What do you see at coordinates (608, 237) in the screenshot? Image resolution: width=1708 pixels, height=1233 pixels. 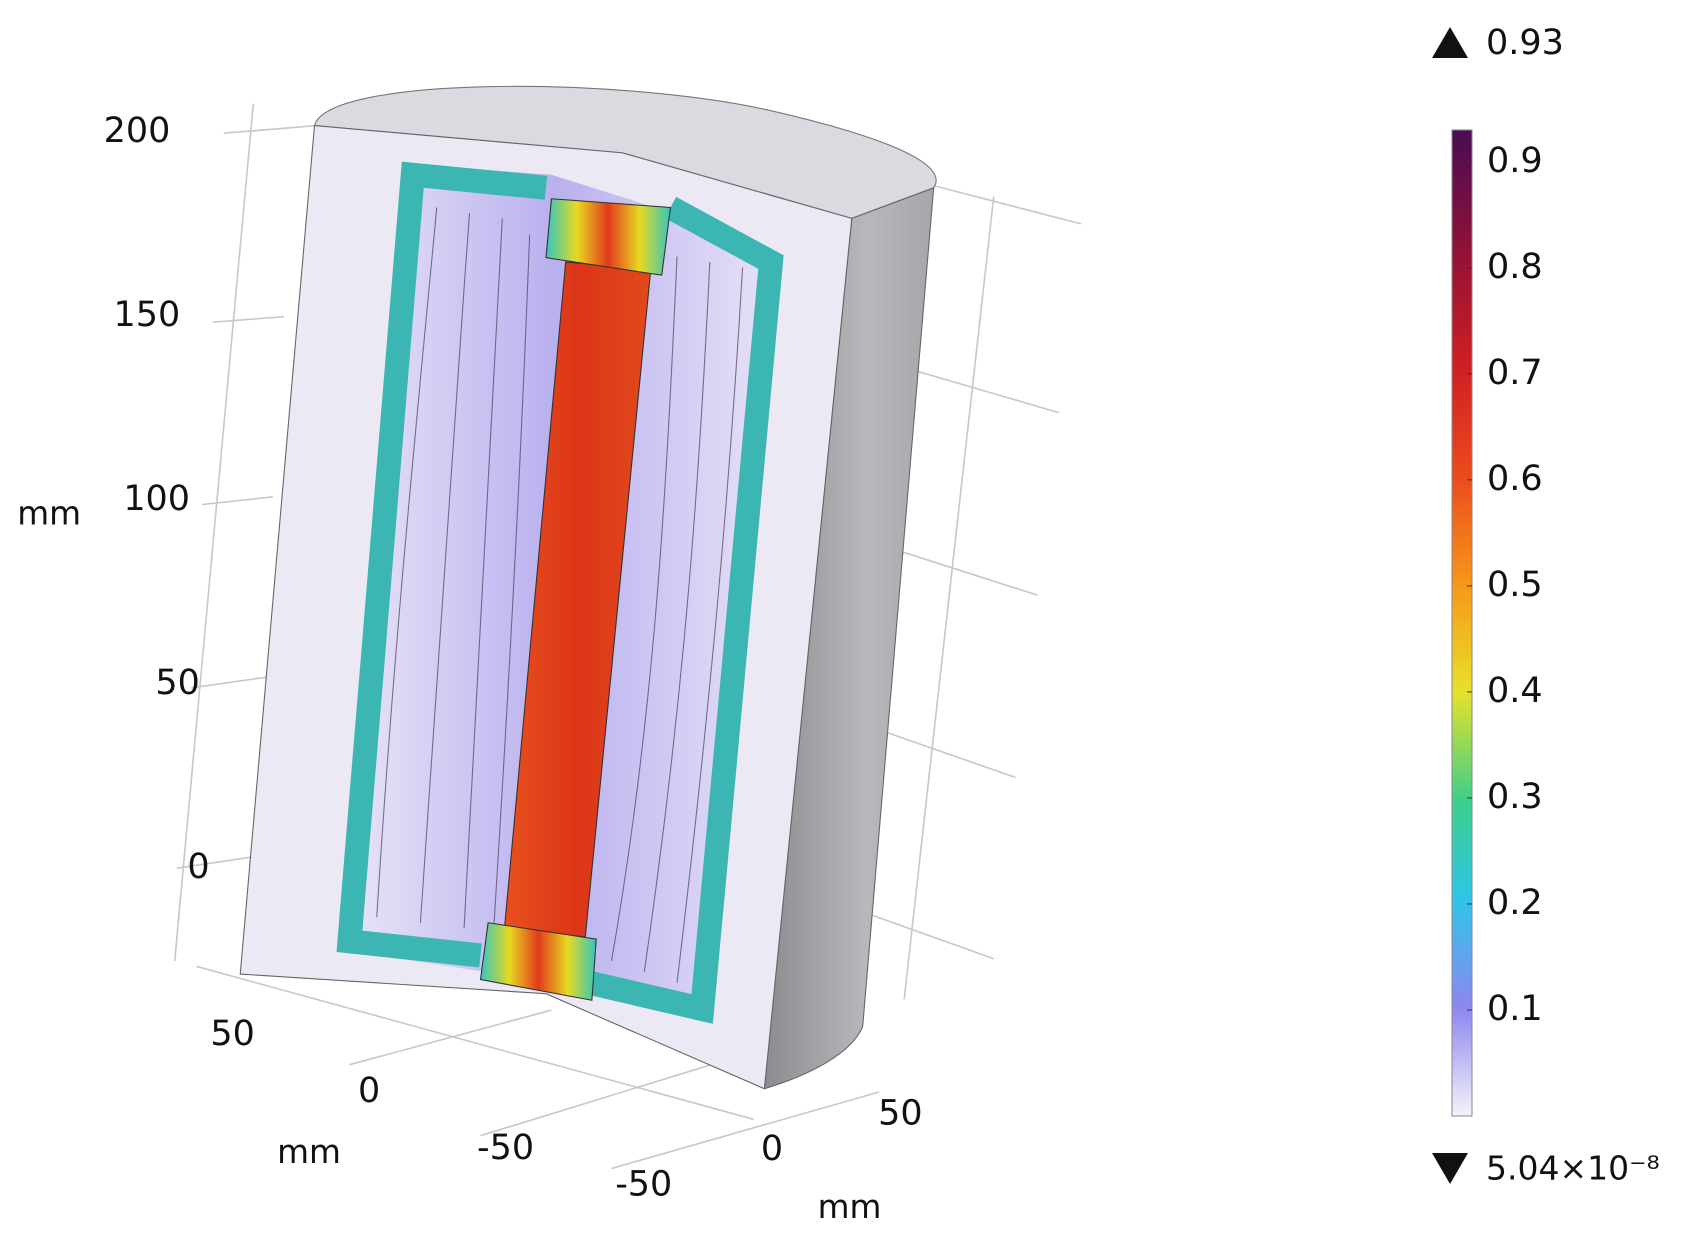 I see `top-pole` at bounding box center [608, 237].